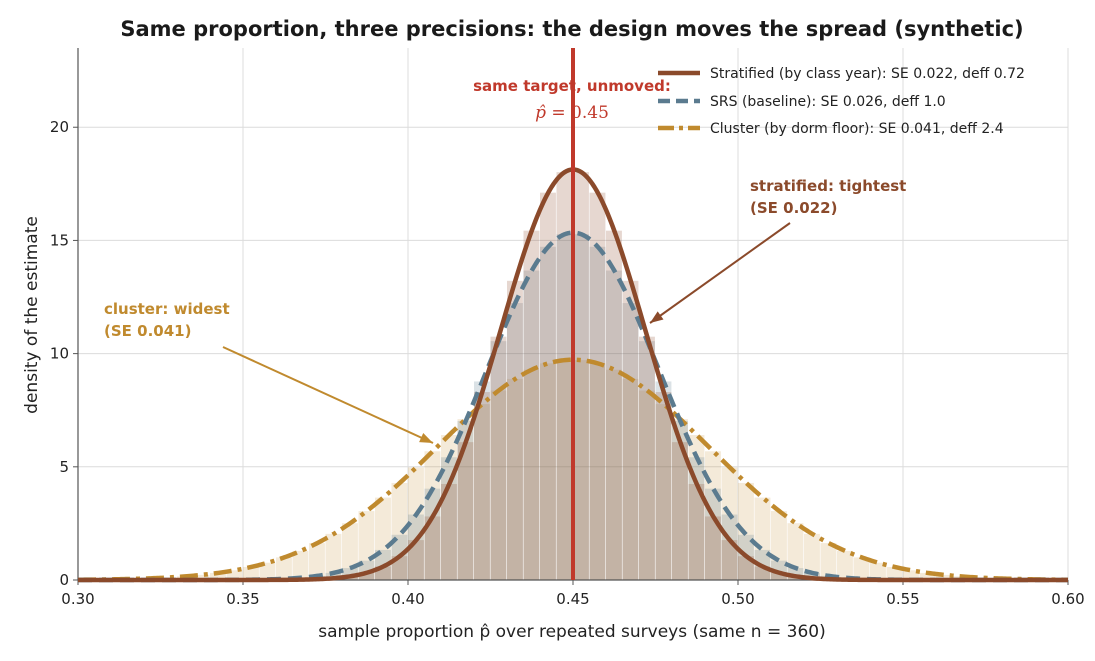  I want to click on y-axis-label: density of the estimate, so click(32, 315).